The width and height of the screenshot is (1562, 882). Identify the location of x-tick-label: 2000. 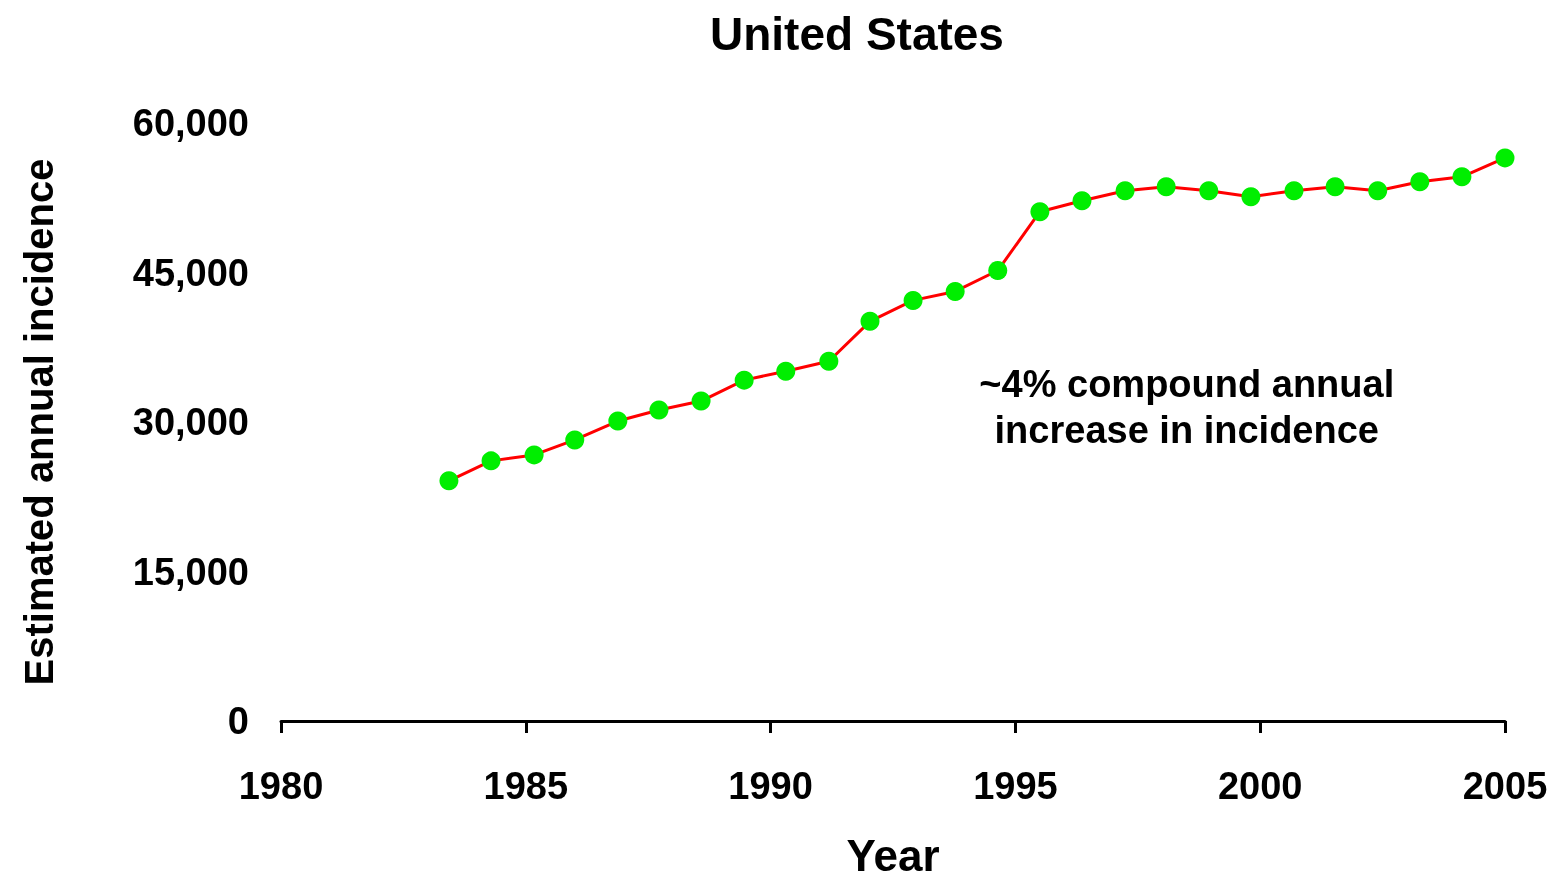
(1260, 786).